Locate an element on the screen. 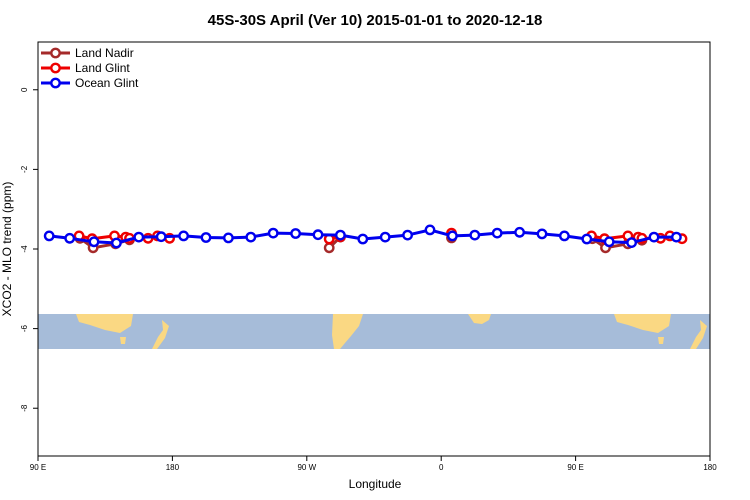  land-tasmania-left is located at coordinates (123, 340).